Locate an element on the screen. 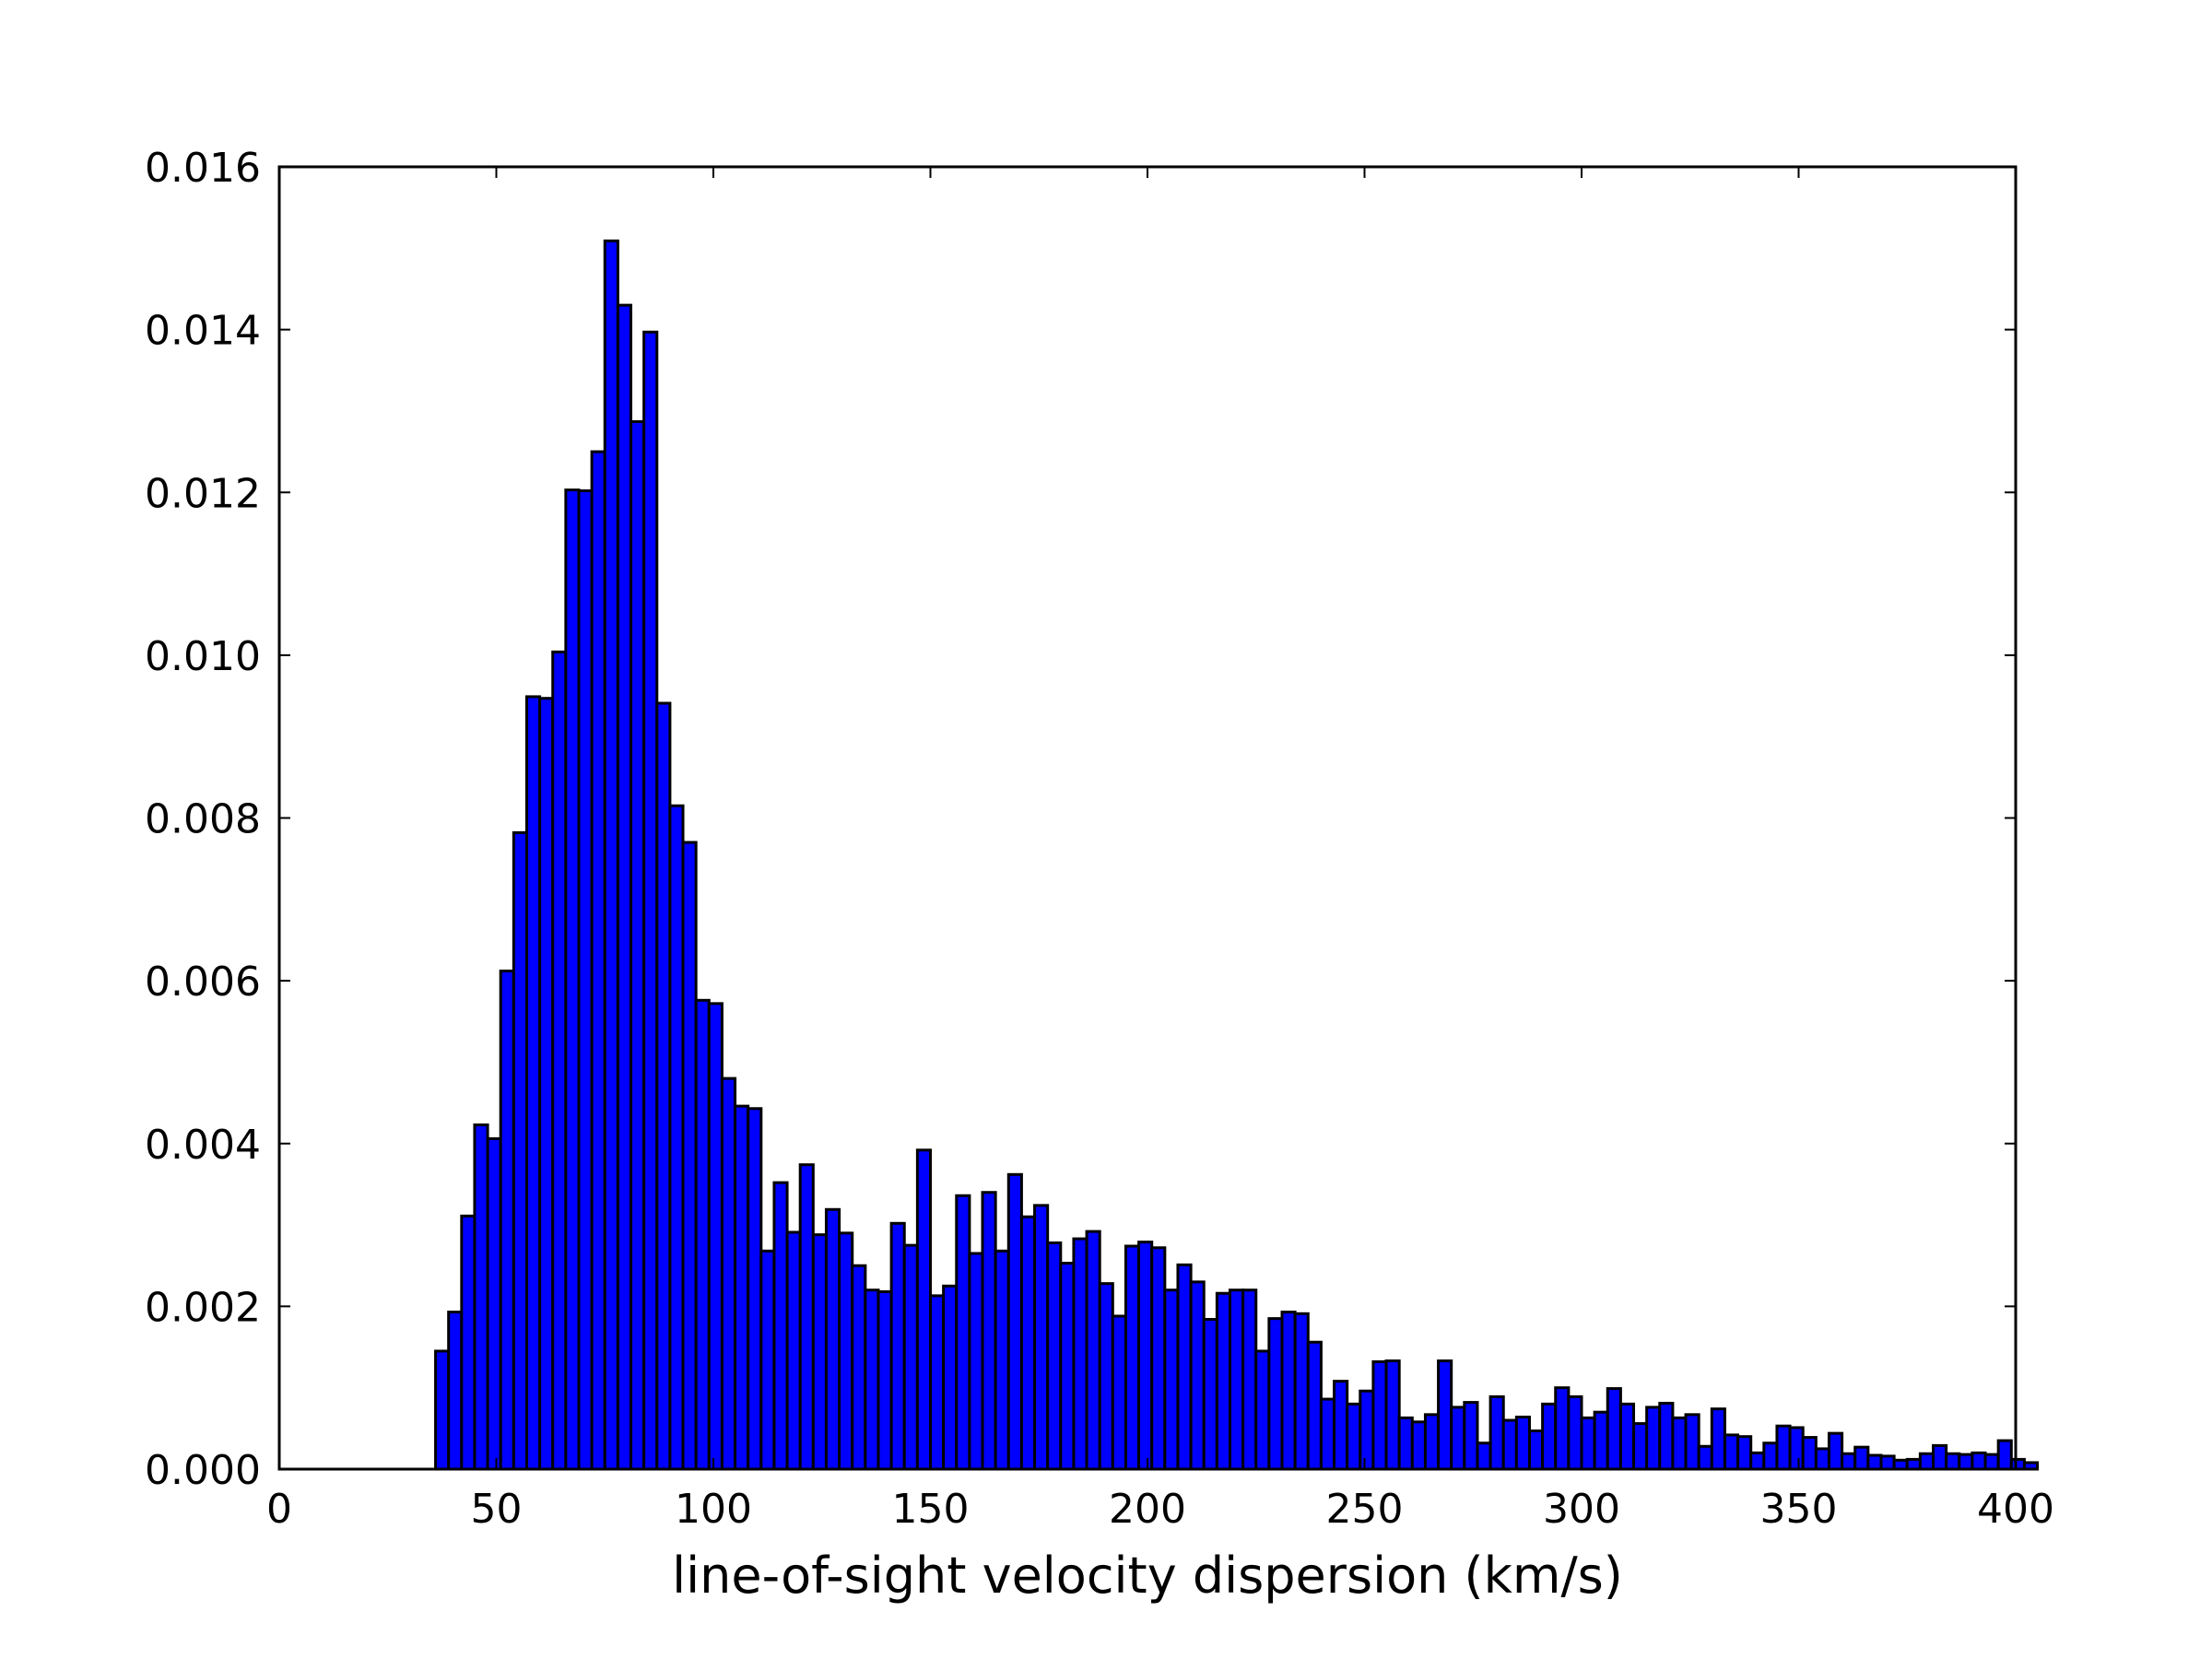 The image size is (2212, 1659). y-tick-label: 0.014 is located at coordinates (203, 331).